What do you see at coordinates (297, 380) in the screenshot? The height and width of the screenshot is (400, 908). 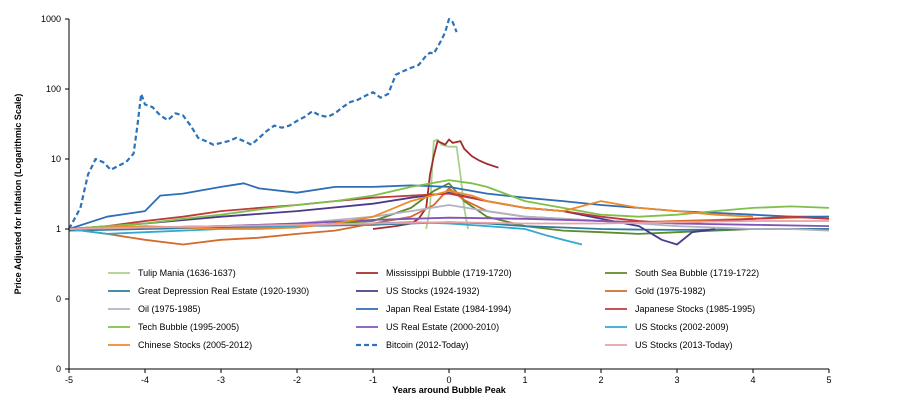 I see `x-tick-label: -2` at bounding box center [297, 380].